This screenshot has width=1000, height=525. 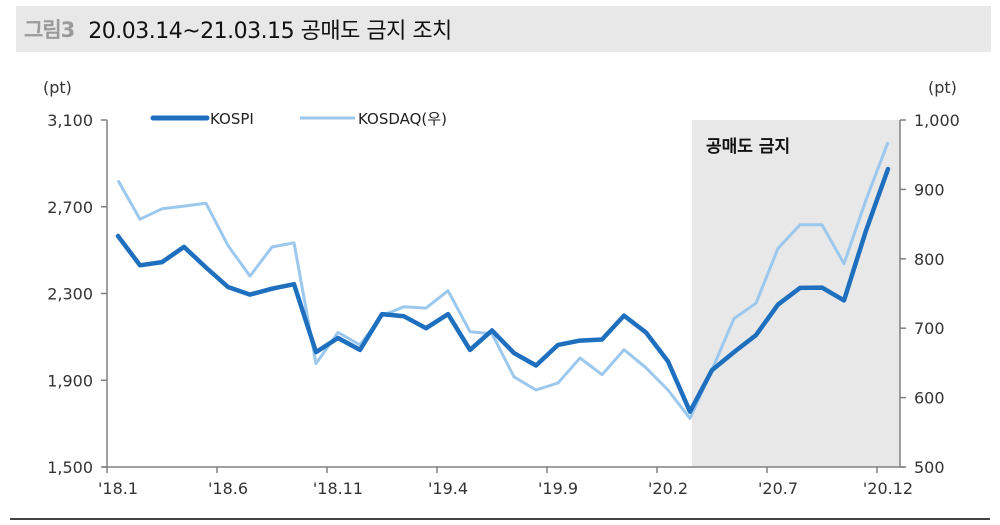 I want to click on figure-label: 그림3, so click(x=49, y=30).